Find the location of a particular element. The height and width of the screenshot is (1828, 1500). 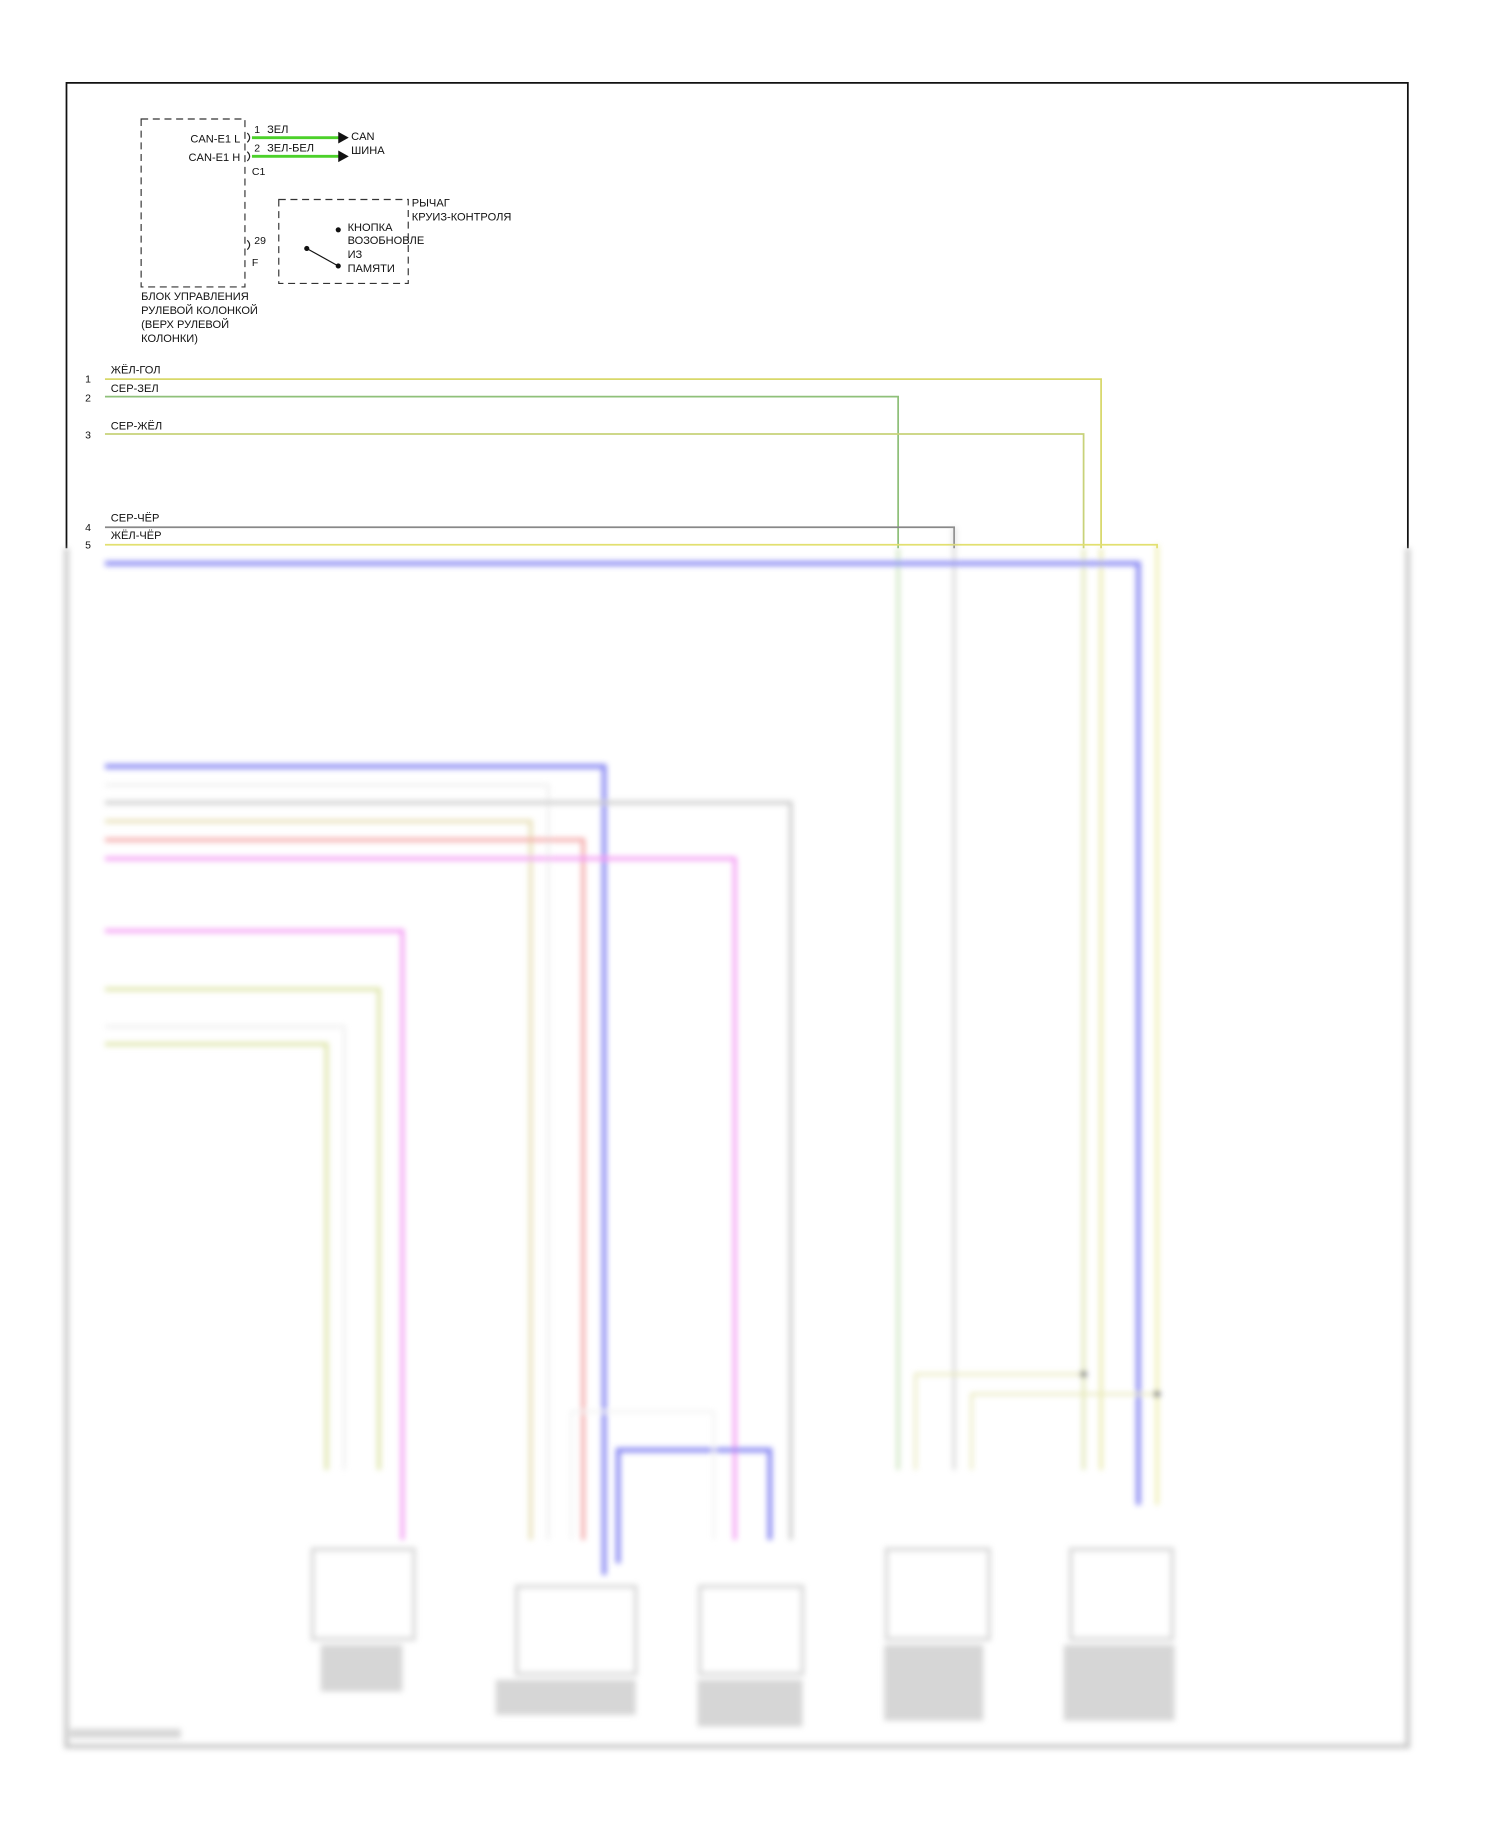

svg-text: СЕР-ЧЁР is located at coordinates (135, 518).